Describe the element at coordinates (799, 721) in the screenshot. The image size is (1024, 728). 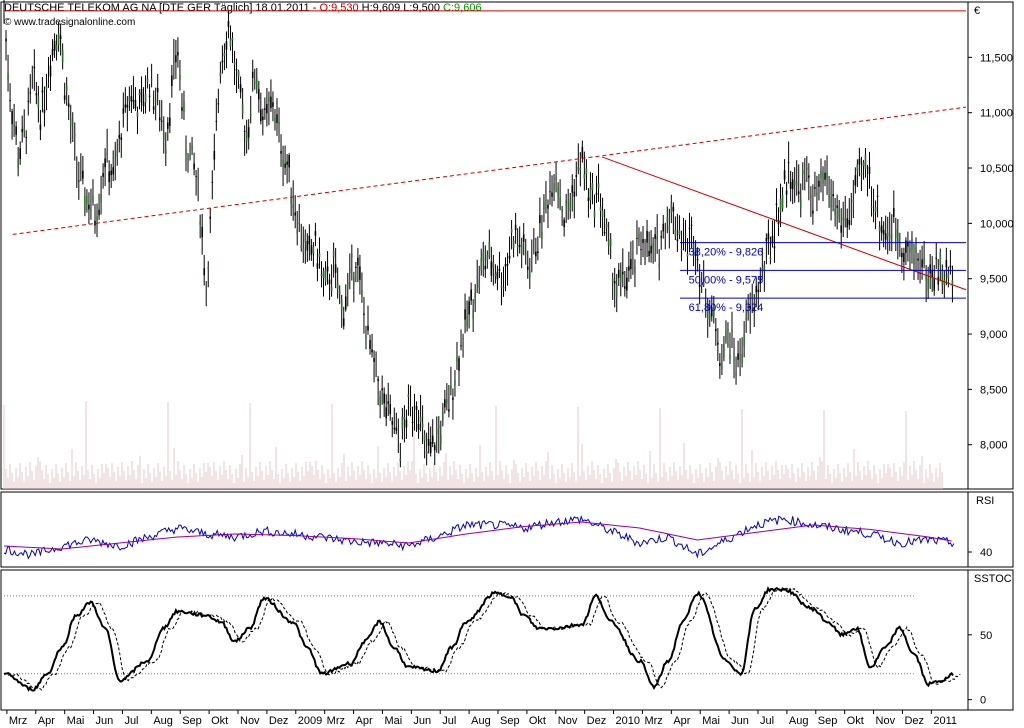
I see `x-axis-label: Aug` at that location.